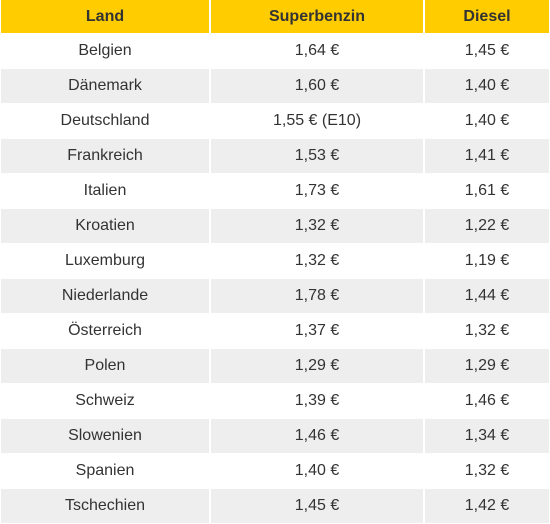 The width and height of the screenshot is (550, 524). Describe the element at coordinates (105, 261) in the screenshot. I see `cell-land: Luxemburg` at that location.